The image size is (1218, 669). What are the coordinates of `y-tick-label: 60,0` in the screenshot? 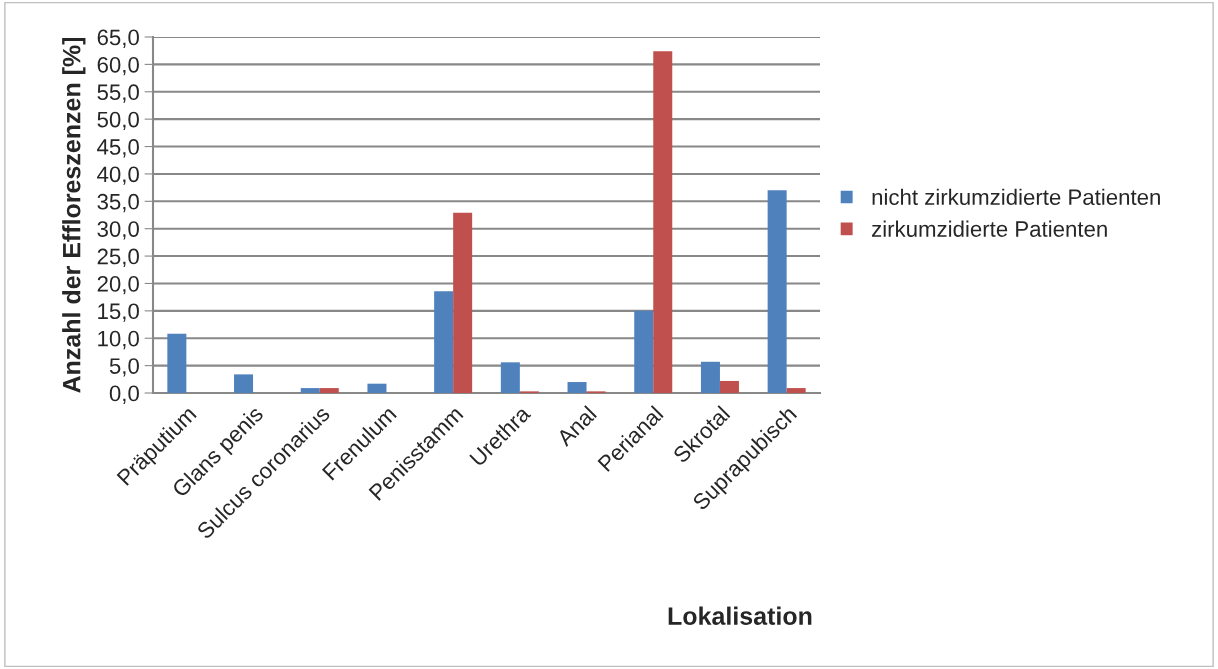 It's located at (118, 66).